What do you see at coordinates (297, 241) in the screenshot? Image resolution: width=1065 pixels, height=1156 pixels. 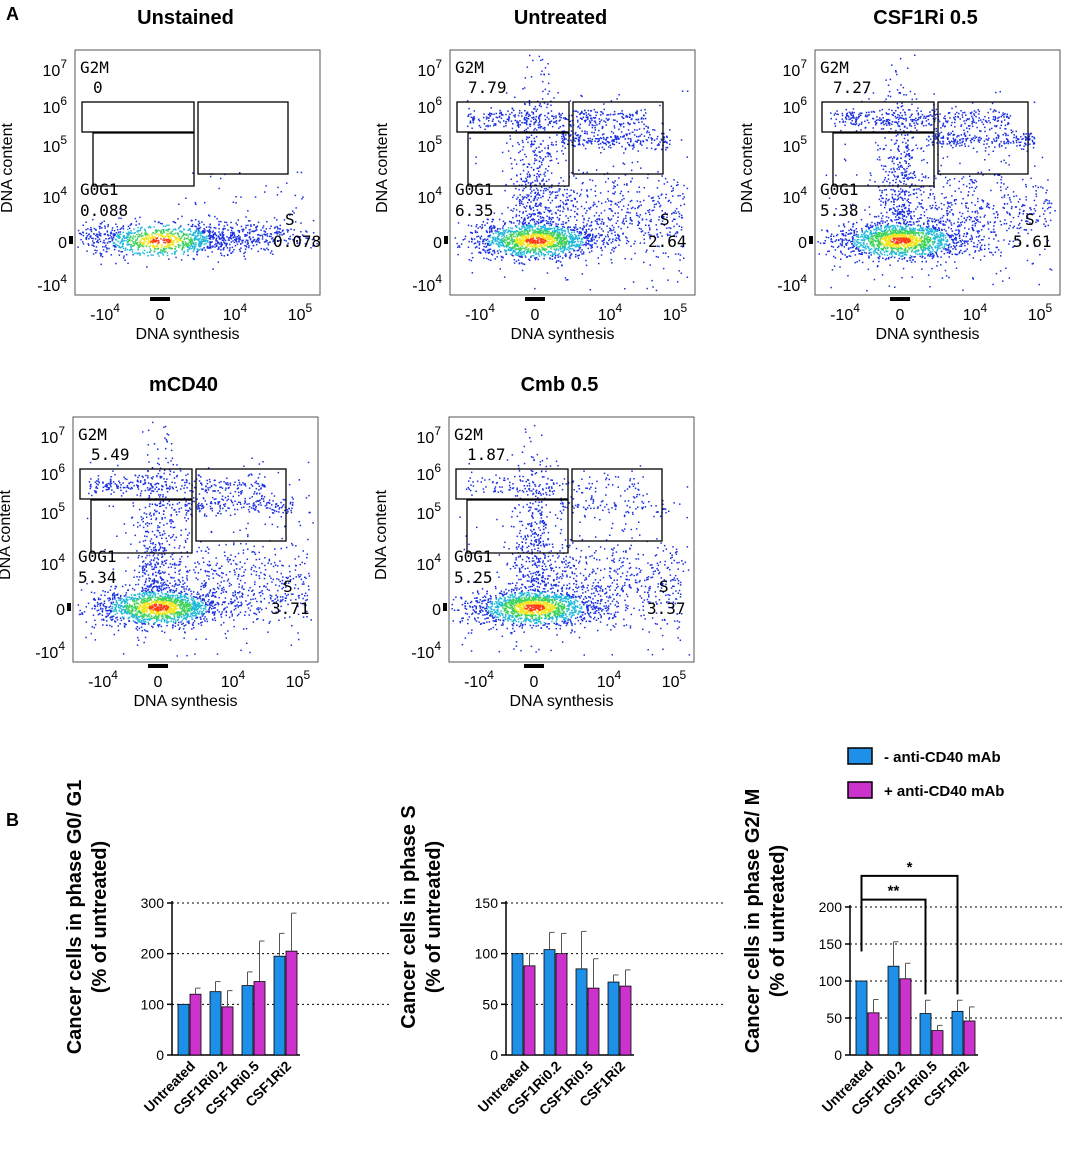 I see `gate-value-s: 0.078` at bounding box center [297, 241].